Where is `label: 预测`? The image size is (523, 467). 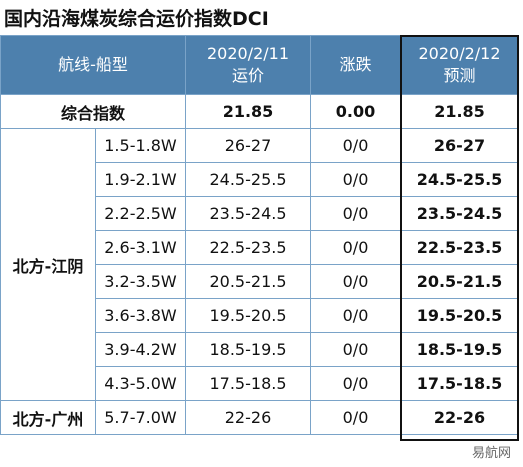
label: 预测 is located at coordinates (459, 75).